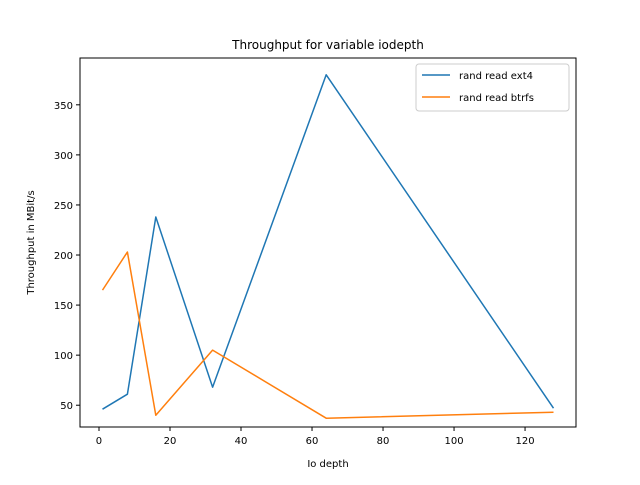 This screenshot has width=640, height=485. I want to click on x-axis-ticks: 0 20 40 60 80 100 120, so click(315, 437).